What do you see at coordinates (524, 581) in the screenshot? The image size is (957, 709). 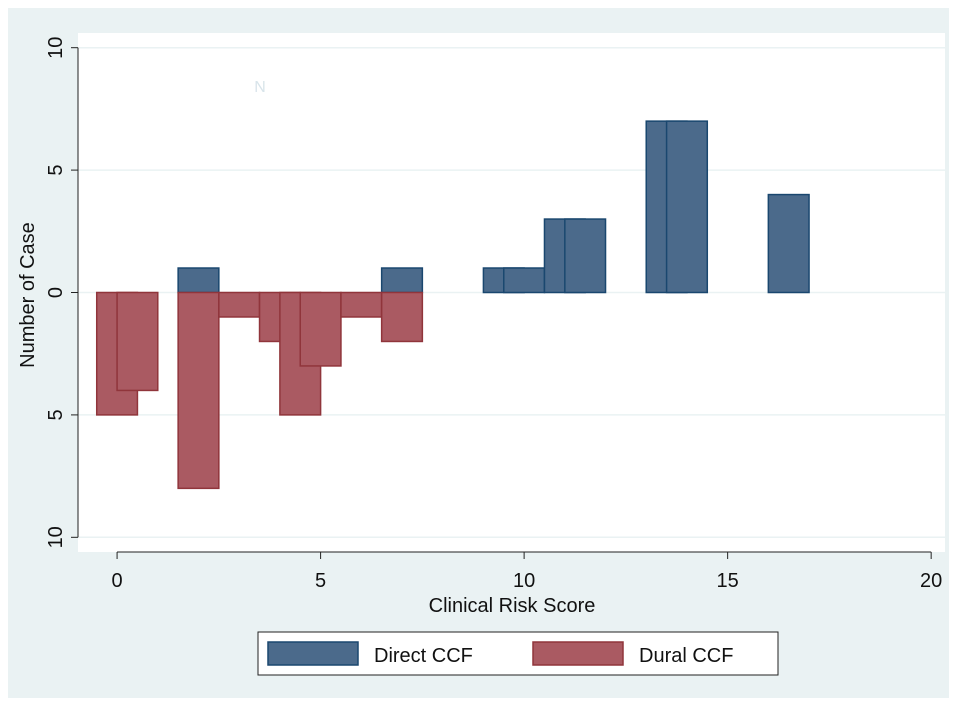 I see `x-tick-label: 10` at bounding box center [524, 581].